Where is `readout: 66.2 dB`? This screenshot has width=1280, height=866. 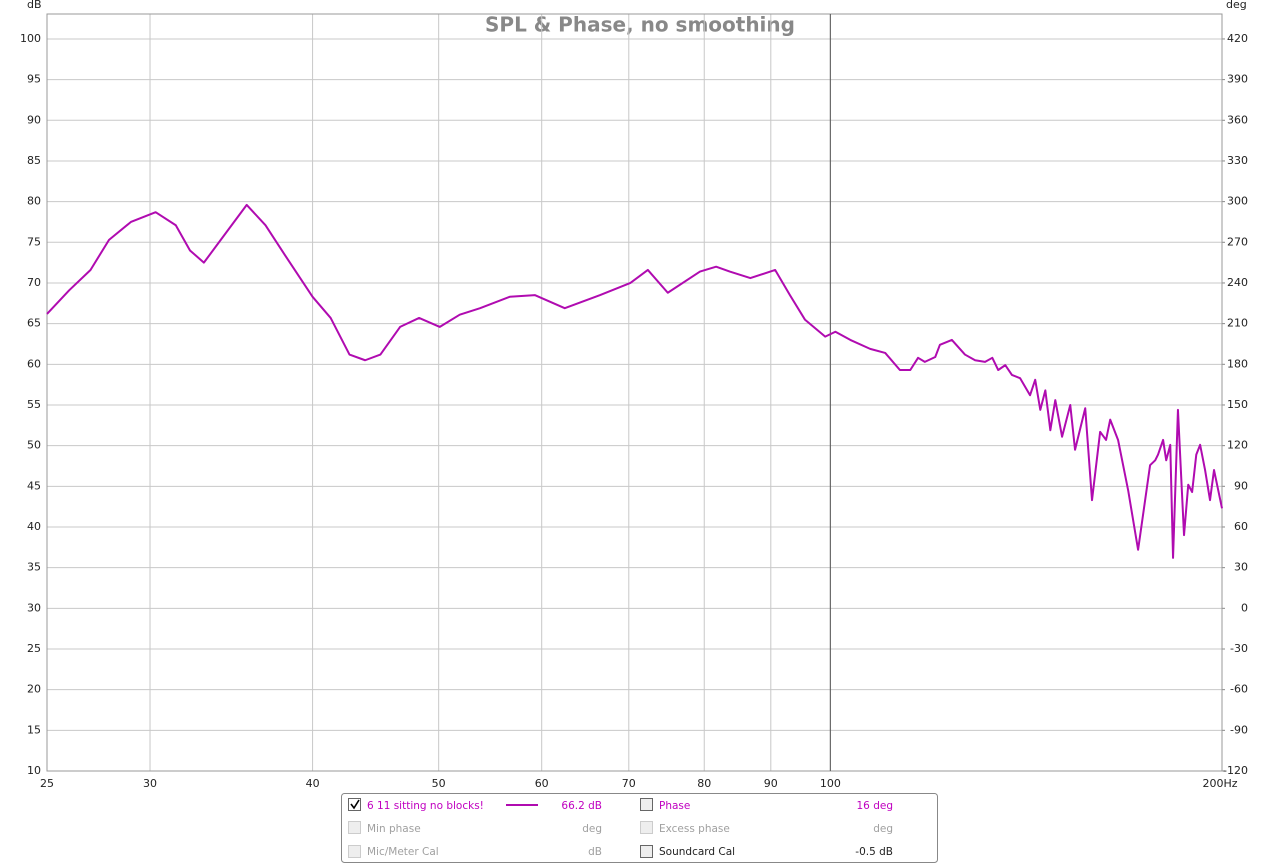 readout: 66.2 dB is located at coordinates (581, 806).